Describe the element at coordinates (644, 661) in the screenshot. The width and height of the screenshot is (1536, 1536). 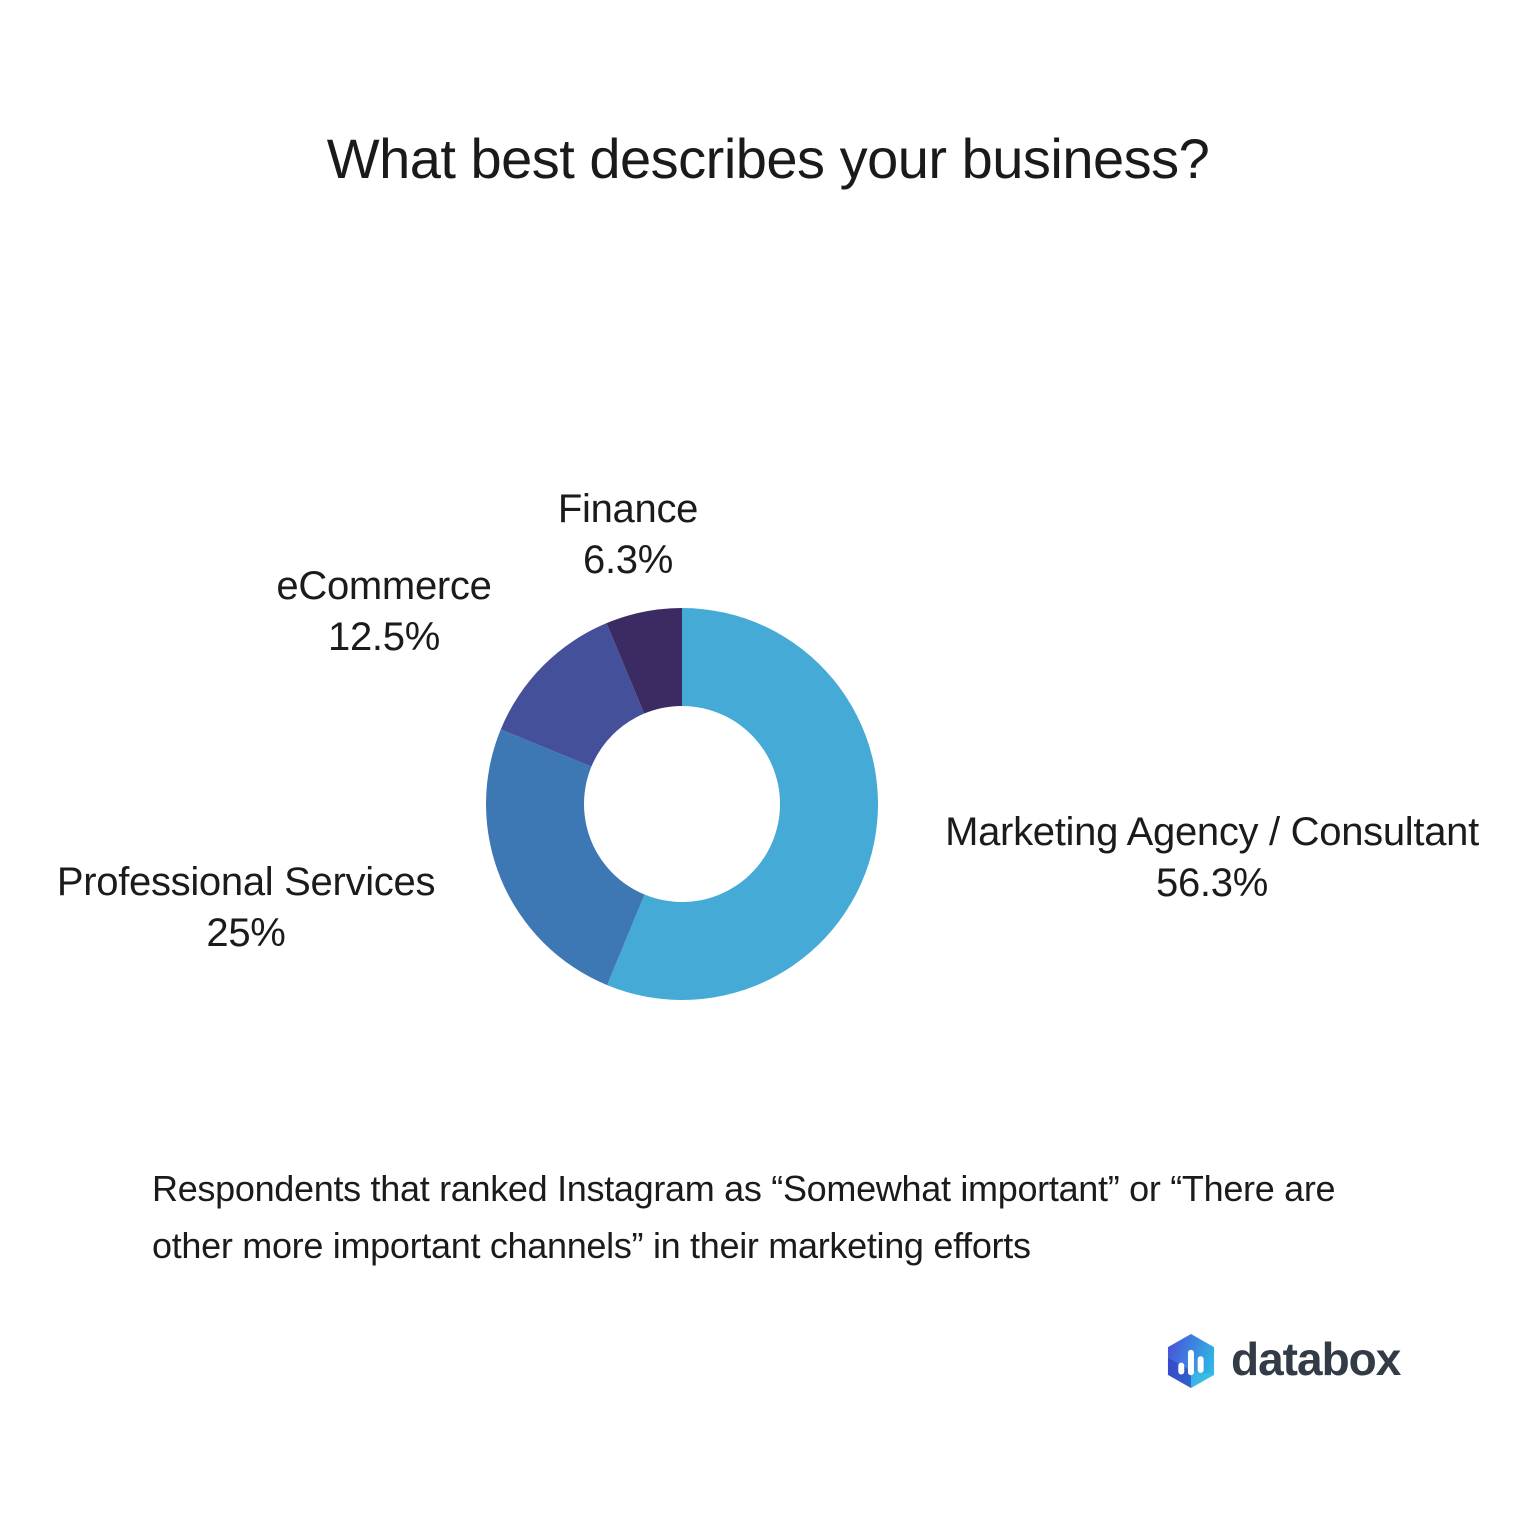
I see `donut-segment-finance` at that location.